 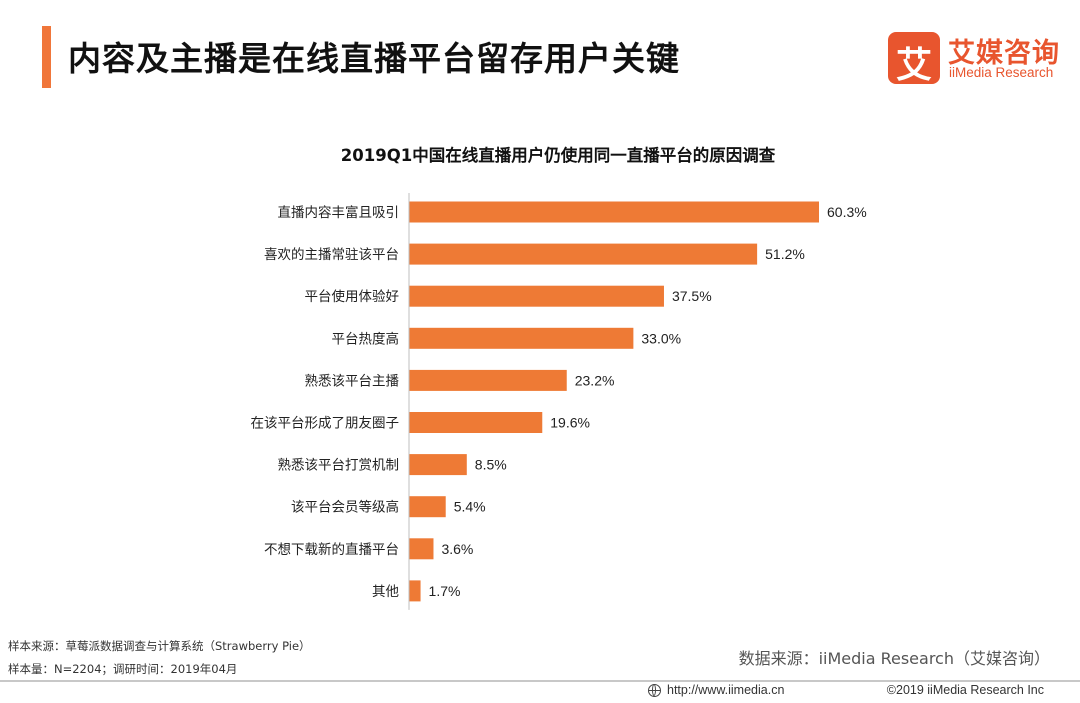 I want to click on footer-url: http://www.iimedia.cn, so click(x=716, y=690).